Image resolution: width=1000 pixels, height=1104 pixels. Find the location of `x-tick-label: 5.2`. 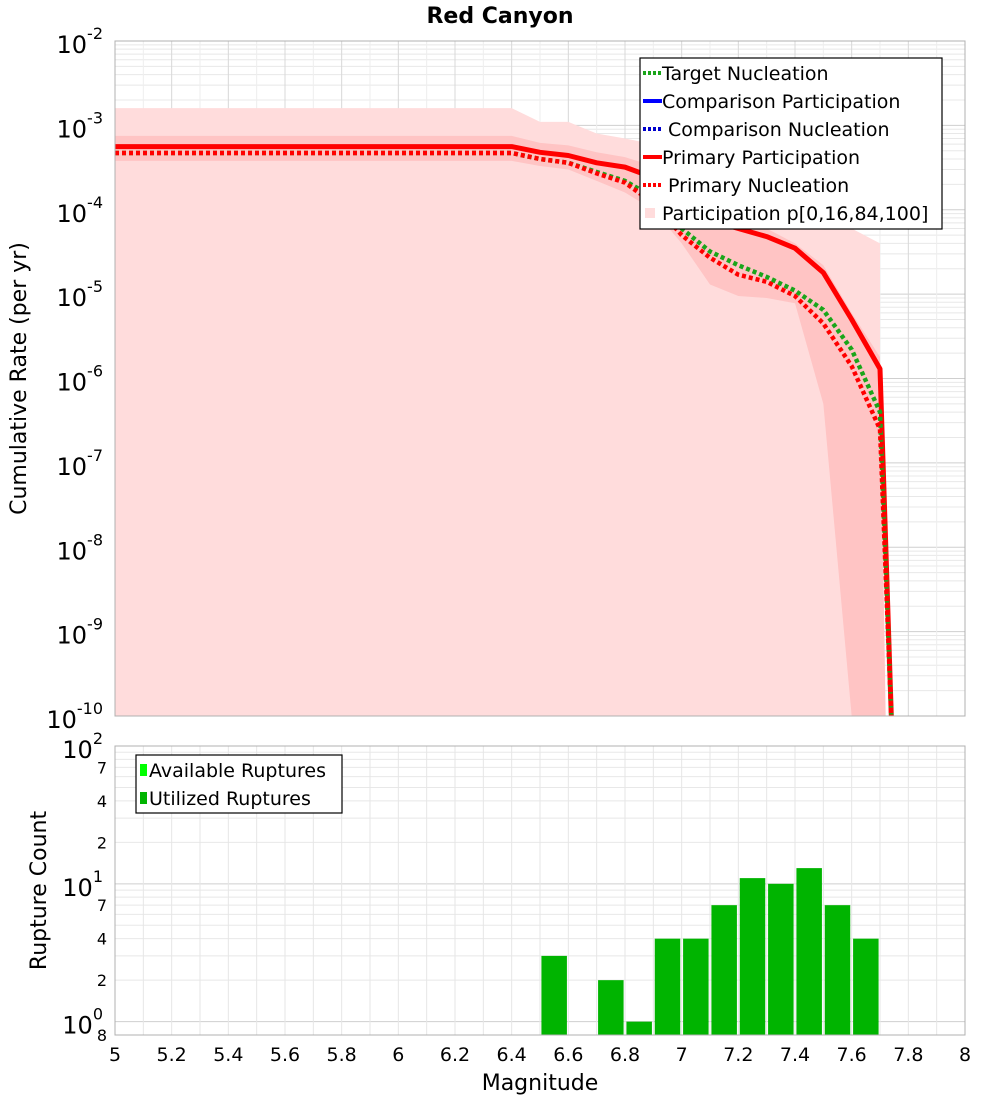

x-tick-label: 5.2 is located at coordinates (172, 1055).